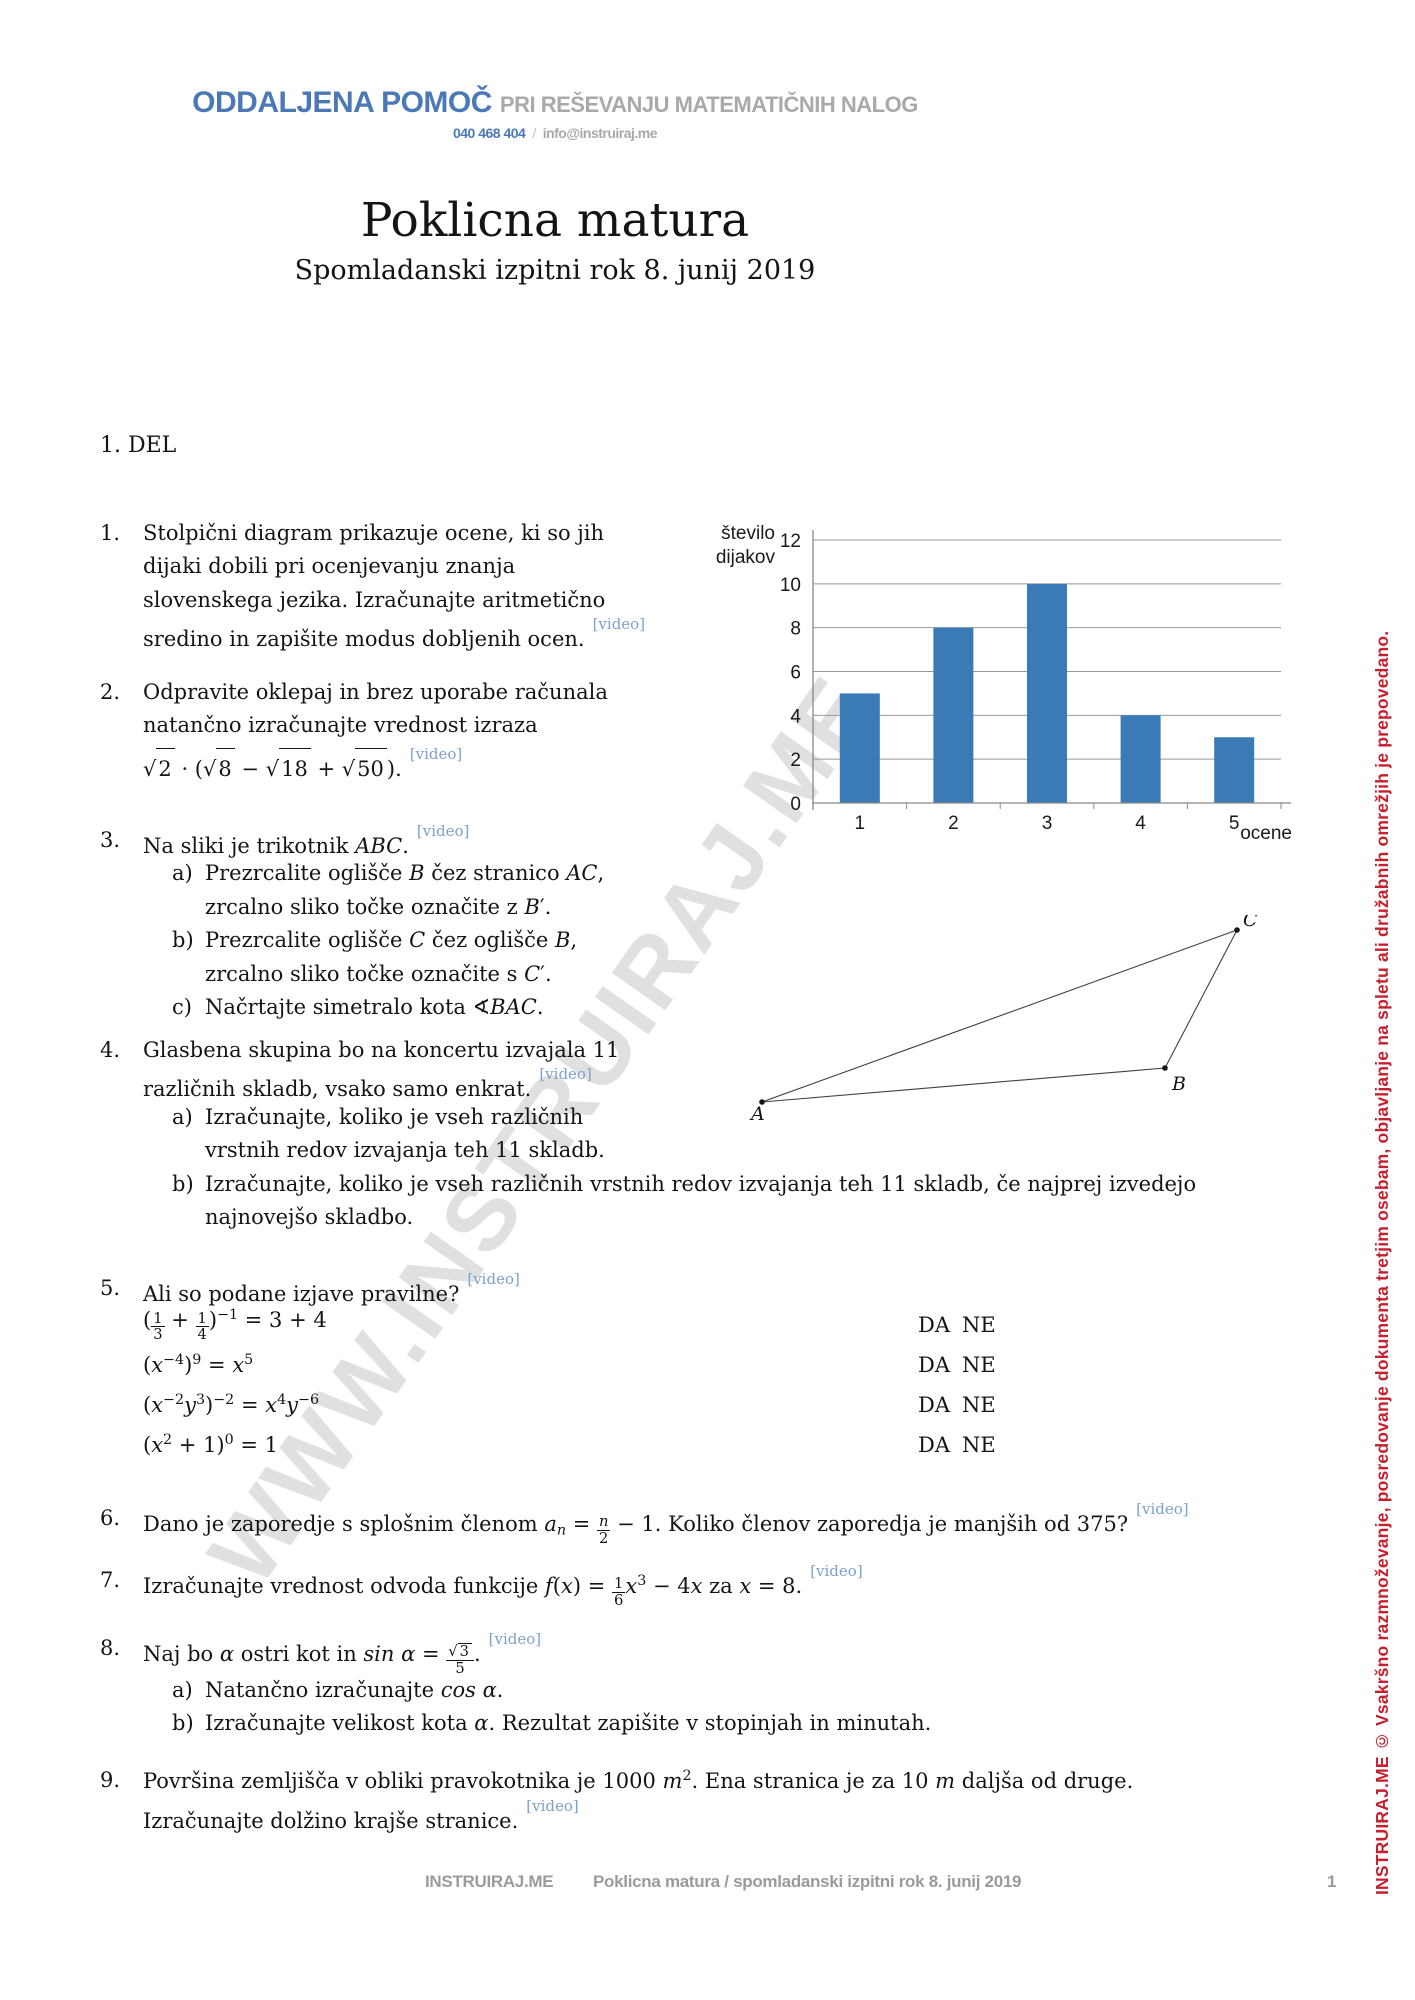 This screenshot has width=1415, height=2000. I want to click on bar-chart: število dijakov 0 2 4 6 8 10 12 1 2 3 4 5 ocene, so click(1008, 692).